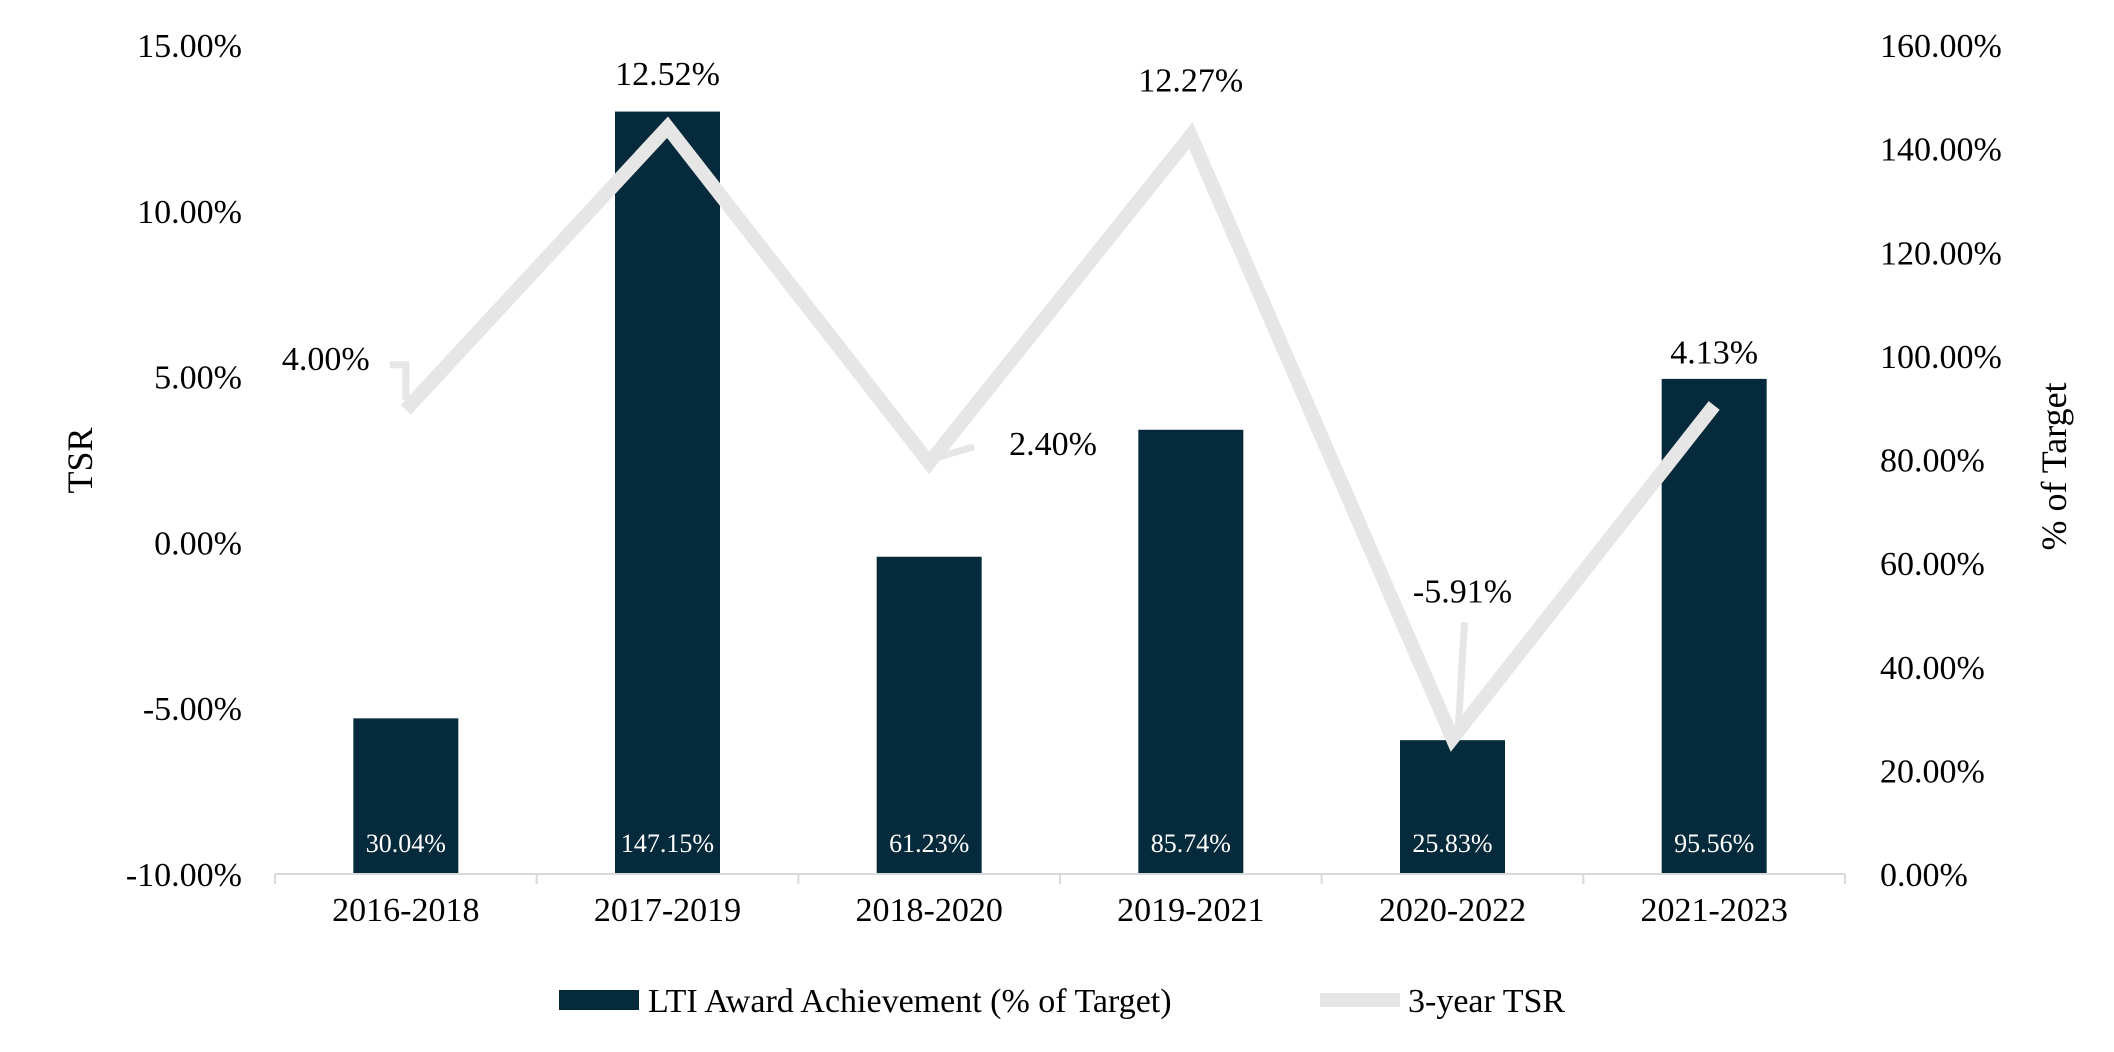 The height and width of the screenshot is (1052, 2114). Describe the element at coordinates (599, 1000) in the screenshot. I see `legend-swatch-lti` at that location.